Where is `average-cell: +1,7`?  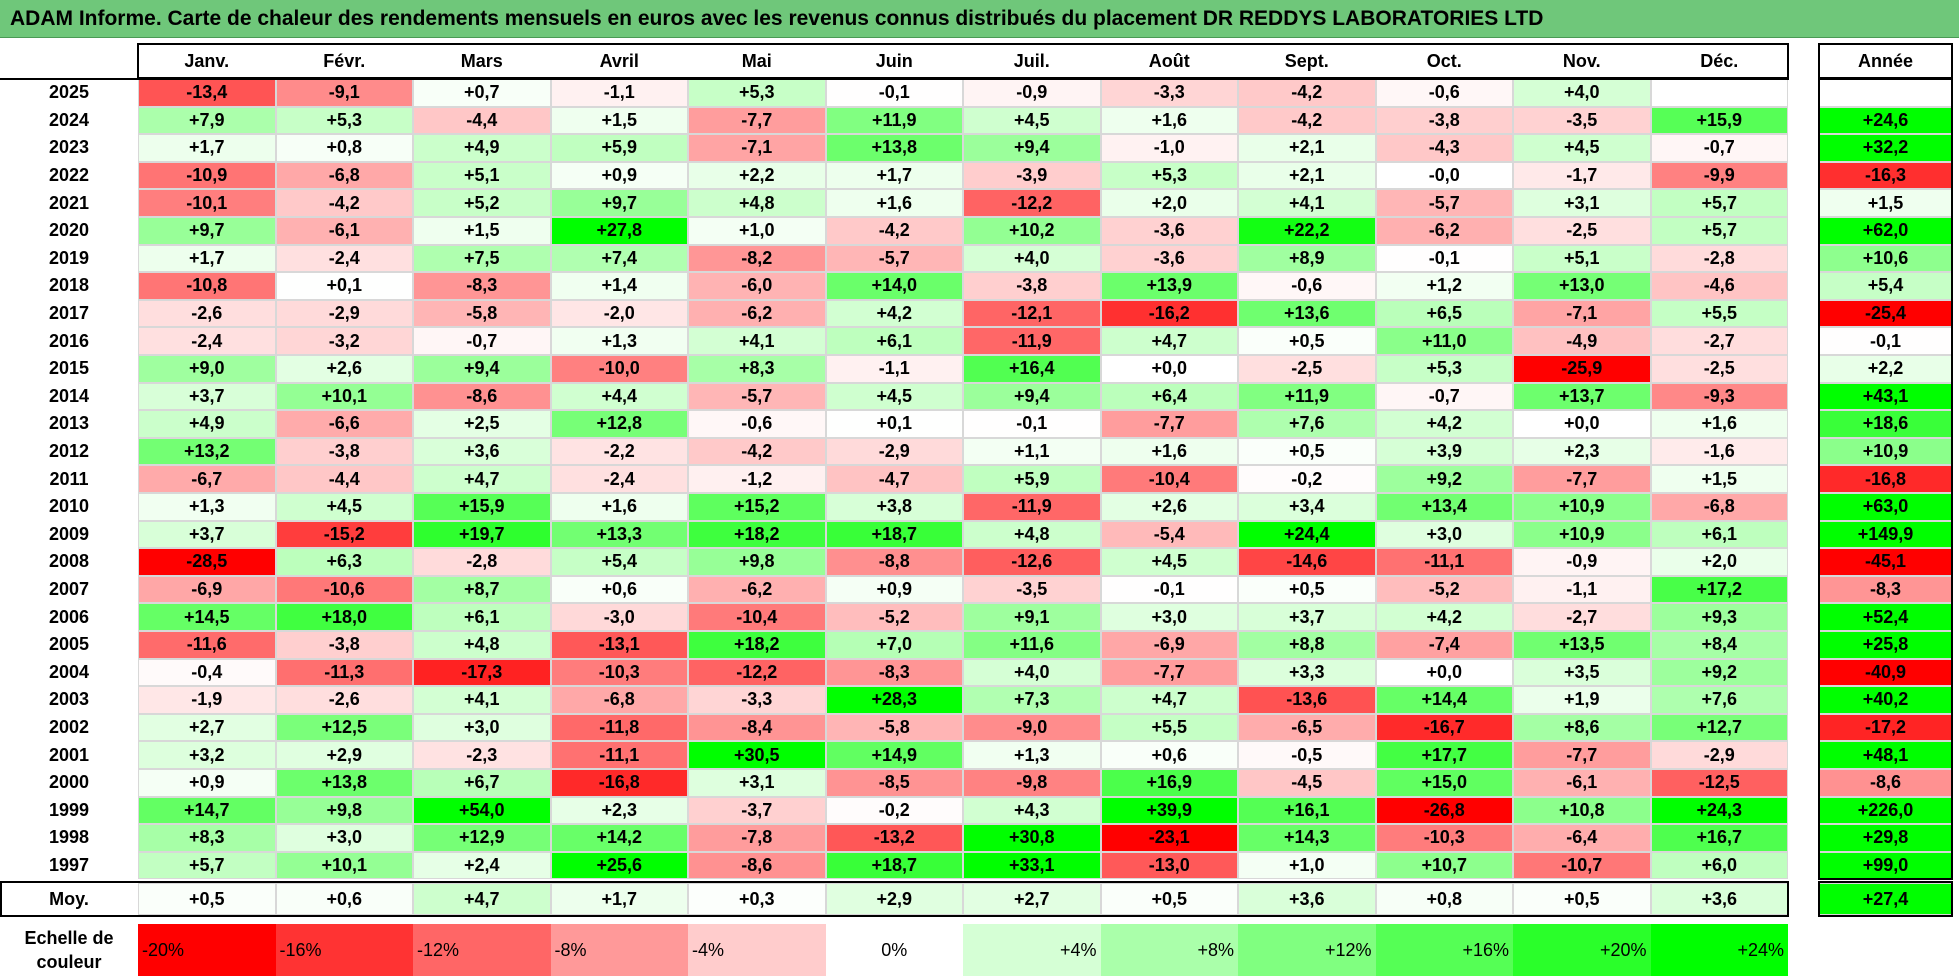
average-cell: +1,7 is located at coordinates (619, 899).